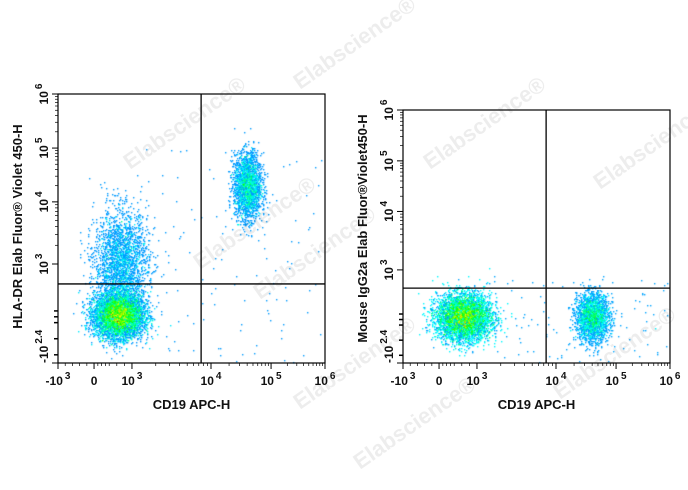 The image size is (688, 490). What do you see at coordinates (362, 228) in the screenshot?
I see `y-axis-label: Mouse IgG2a Elab Fluor®Violet450-H` at bounding box center [362, 228].